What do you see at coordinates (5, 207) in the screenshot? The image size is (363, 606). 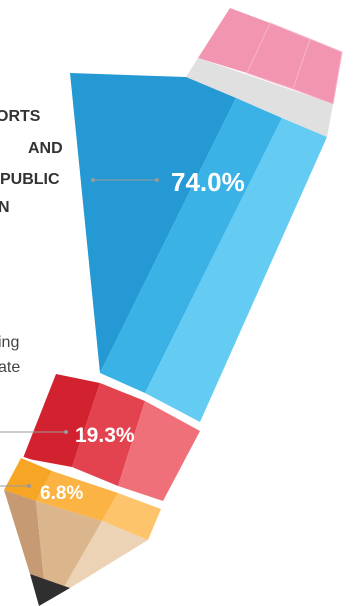 I see `heading-line-4: N` at bounding box center [5, 207].